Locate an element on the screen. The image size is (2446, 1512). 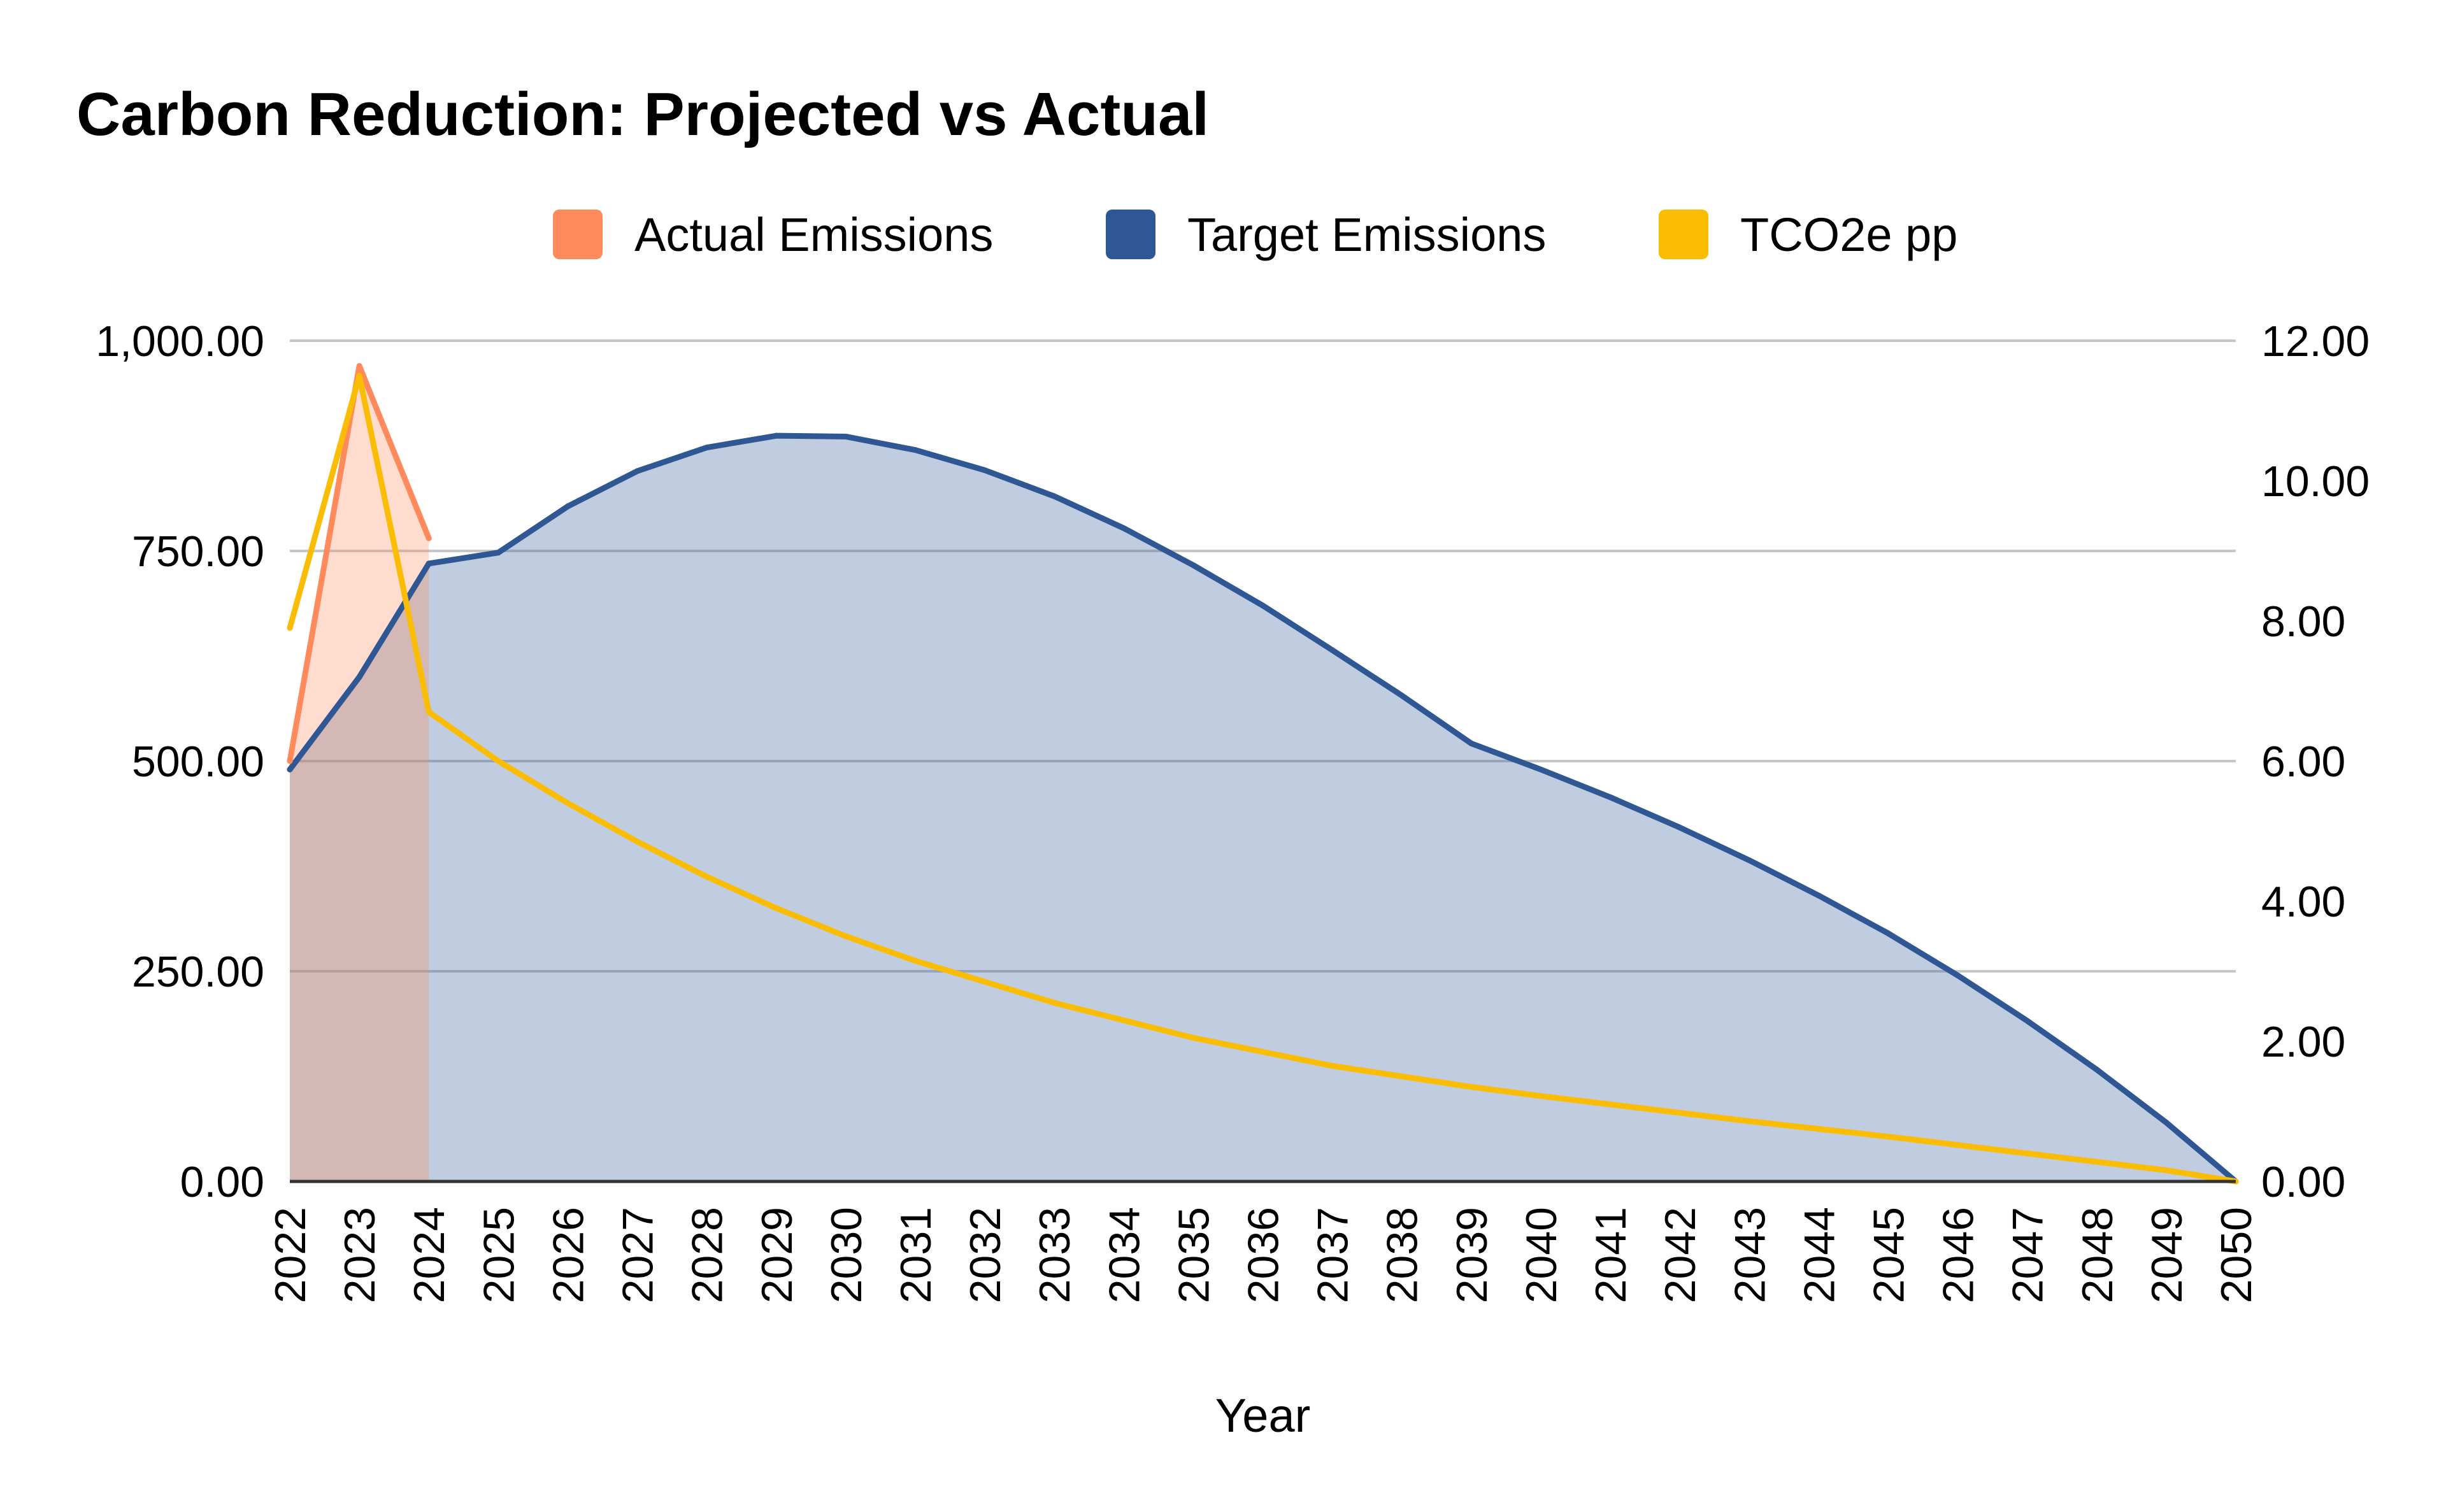
x-tick-label: 2041 is located at coordinates (1611, 1255).